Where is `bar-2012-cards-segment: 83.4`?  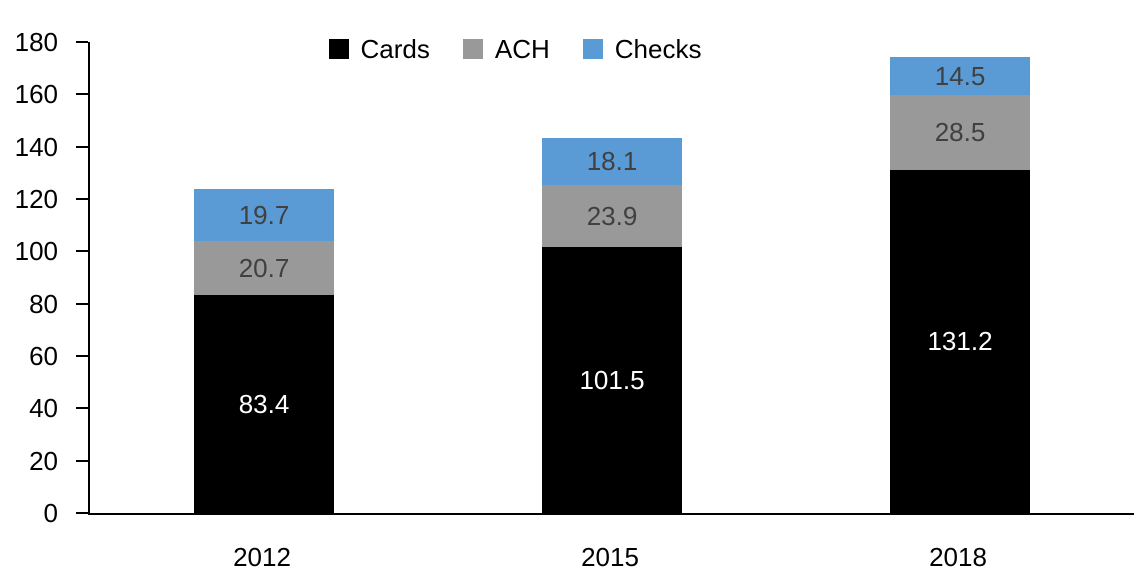
bar-2012-cards-segment: 83.4 is located at coordinates (264, 403).